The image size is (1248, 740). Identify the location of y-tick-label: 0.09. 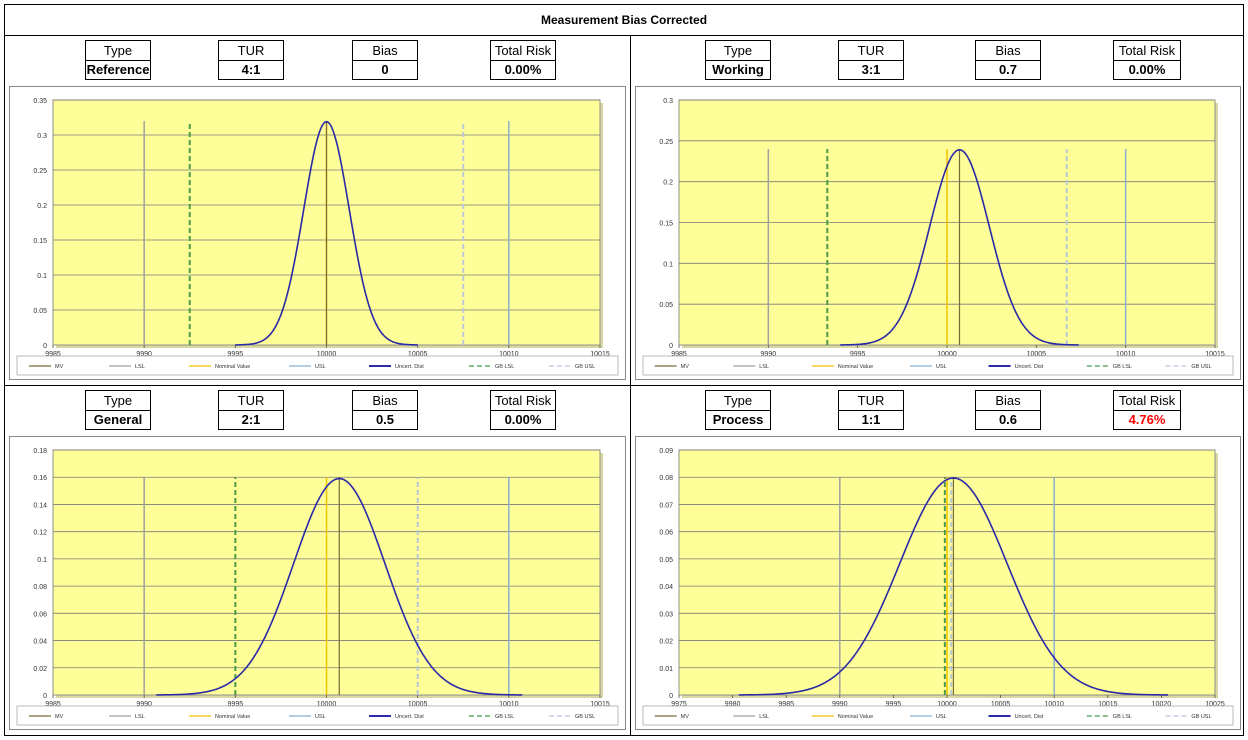
(666, 451).